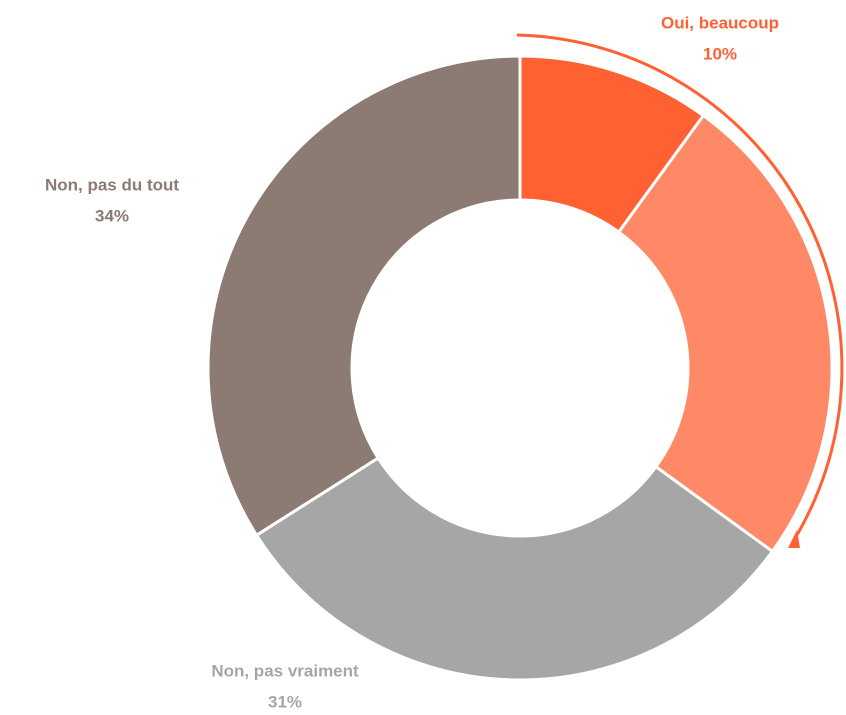  I want to click on segment-label: Non, pas du tout, so click(112, 184).